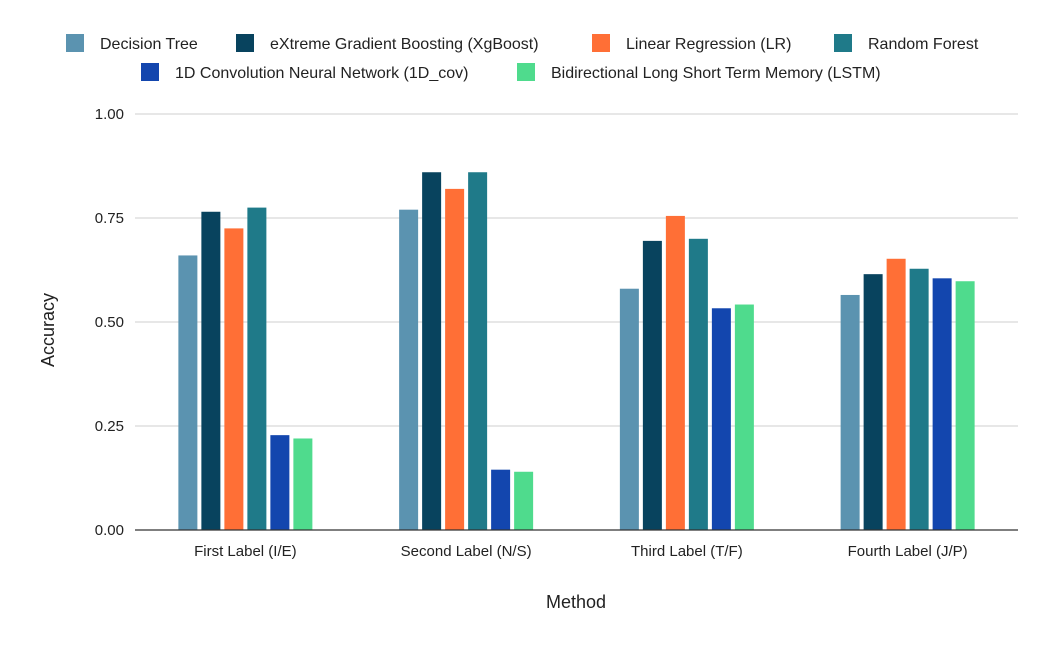  Describe the element at coordinates (908, 551) in the screenshot. I see `x-tick-label: Fourth Label (J/P)` at that location.